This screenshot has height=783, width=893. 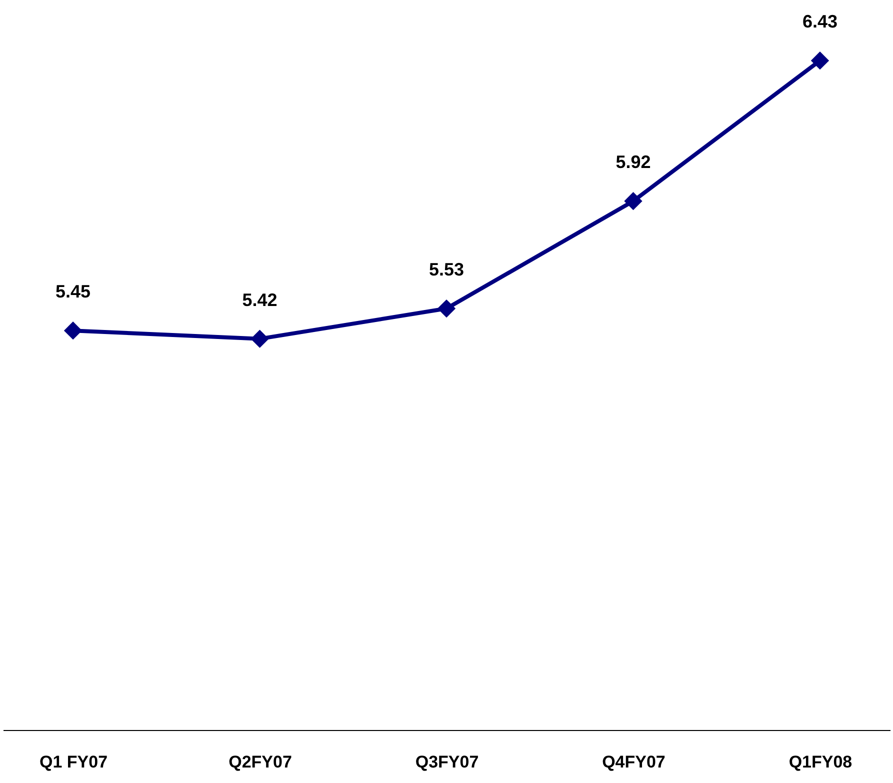 What do you see at coordinates (73, 292) in the screenshot?
I see `data-label: 5.45` at bounding box center [73, 292].